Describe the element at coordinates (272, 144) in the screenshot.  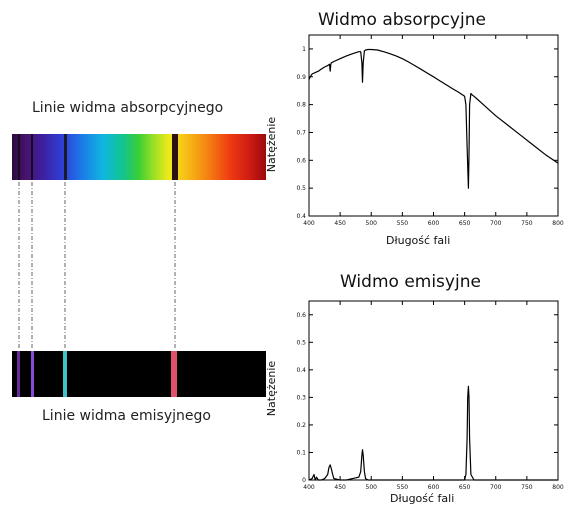
I see `absorption-y-axis-title: Natężenie` at that location.